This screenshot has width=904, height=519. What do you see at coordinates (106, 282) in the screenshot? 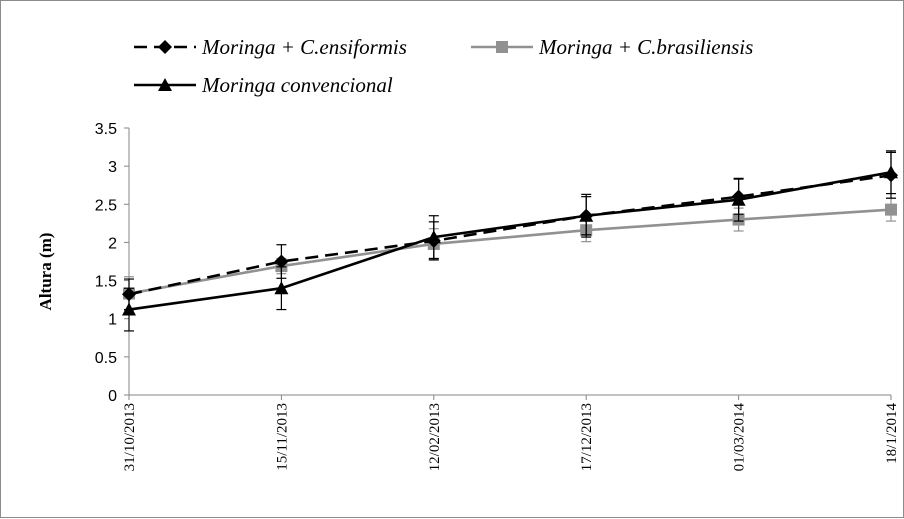
I see `y-tick-label: 1.5` at bounding box center [106, 282].